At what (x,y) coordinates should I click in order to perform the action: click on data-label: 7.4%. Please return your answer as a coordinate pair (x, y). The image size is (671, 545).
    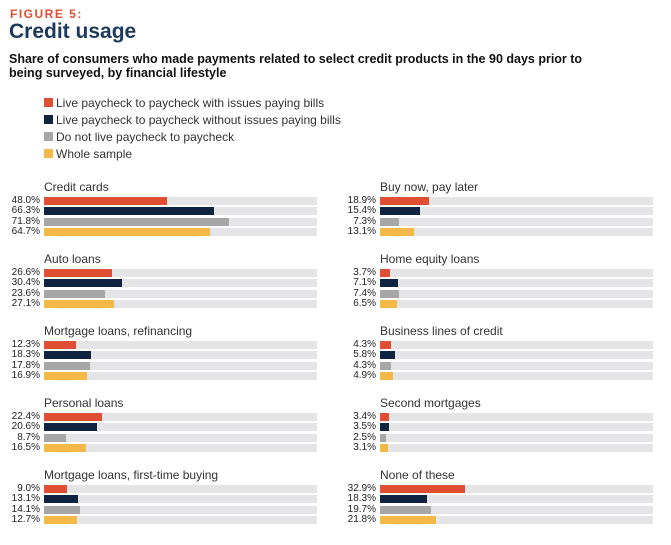
    Looking at the image, I should click on (364, 293).